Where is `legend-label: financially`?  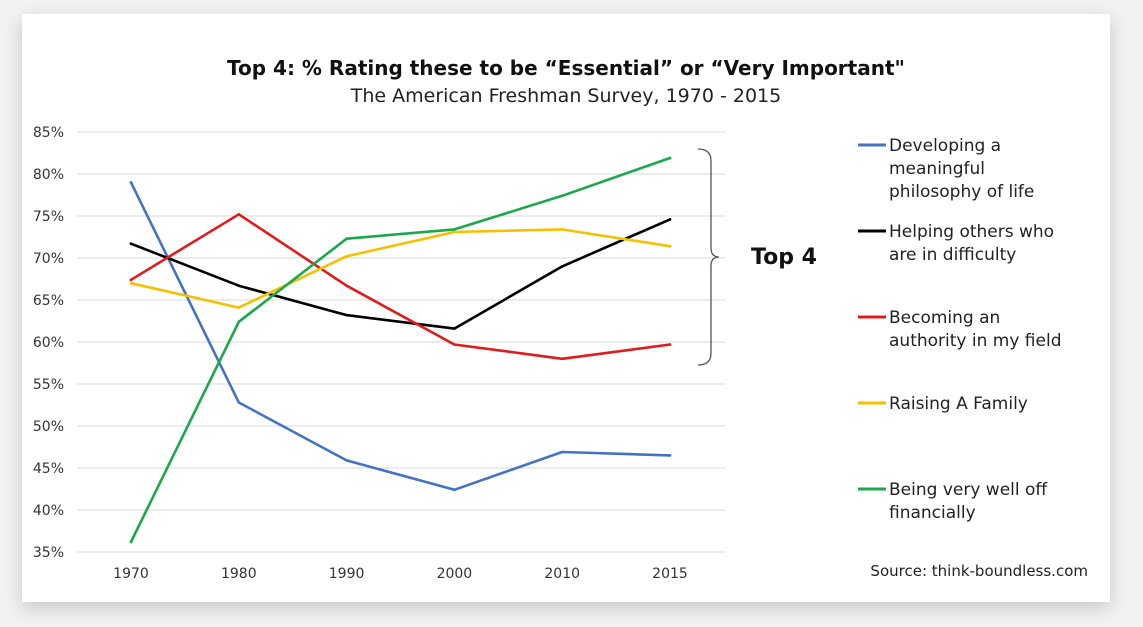
legend-label: financially is located at coordinates (932, 513).